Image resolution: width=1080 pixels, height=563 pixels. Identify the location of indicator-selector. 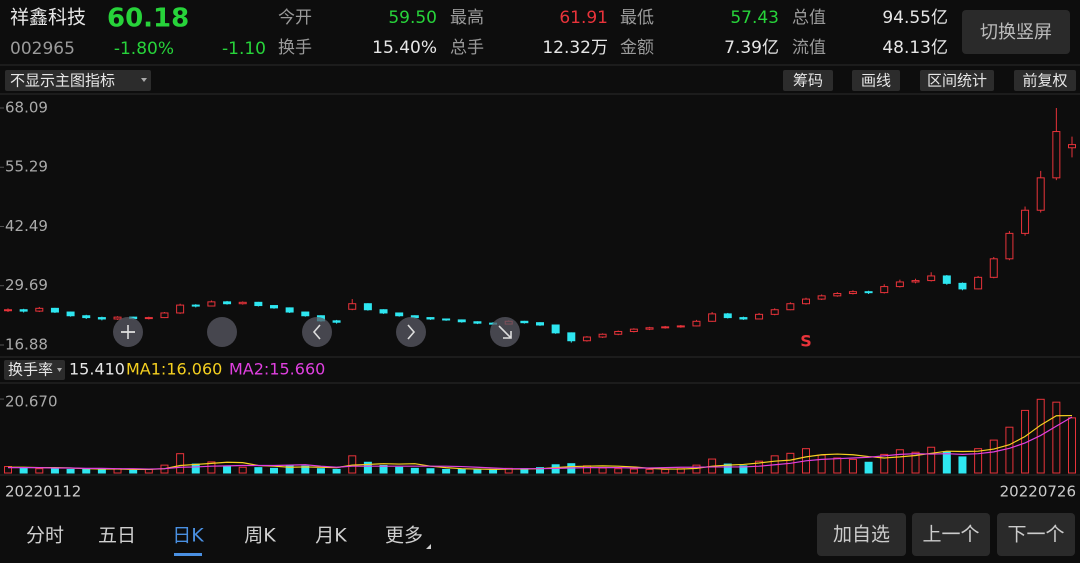
(34, 370).